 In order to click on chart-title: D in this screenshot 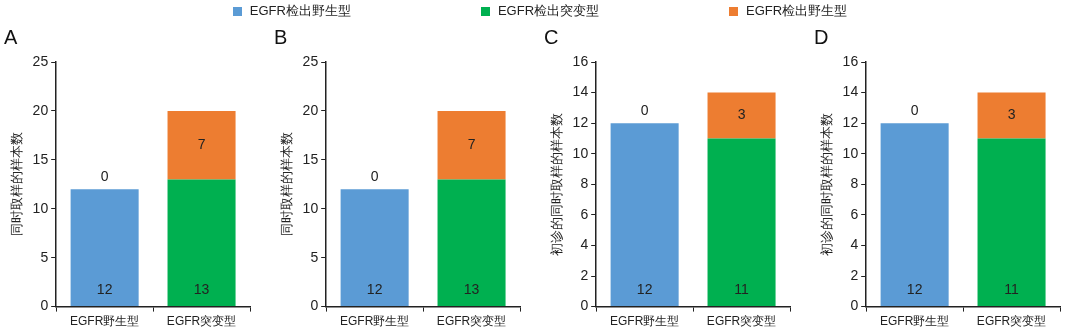, I will do `click(821, 37)`.